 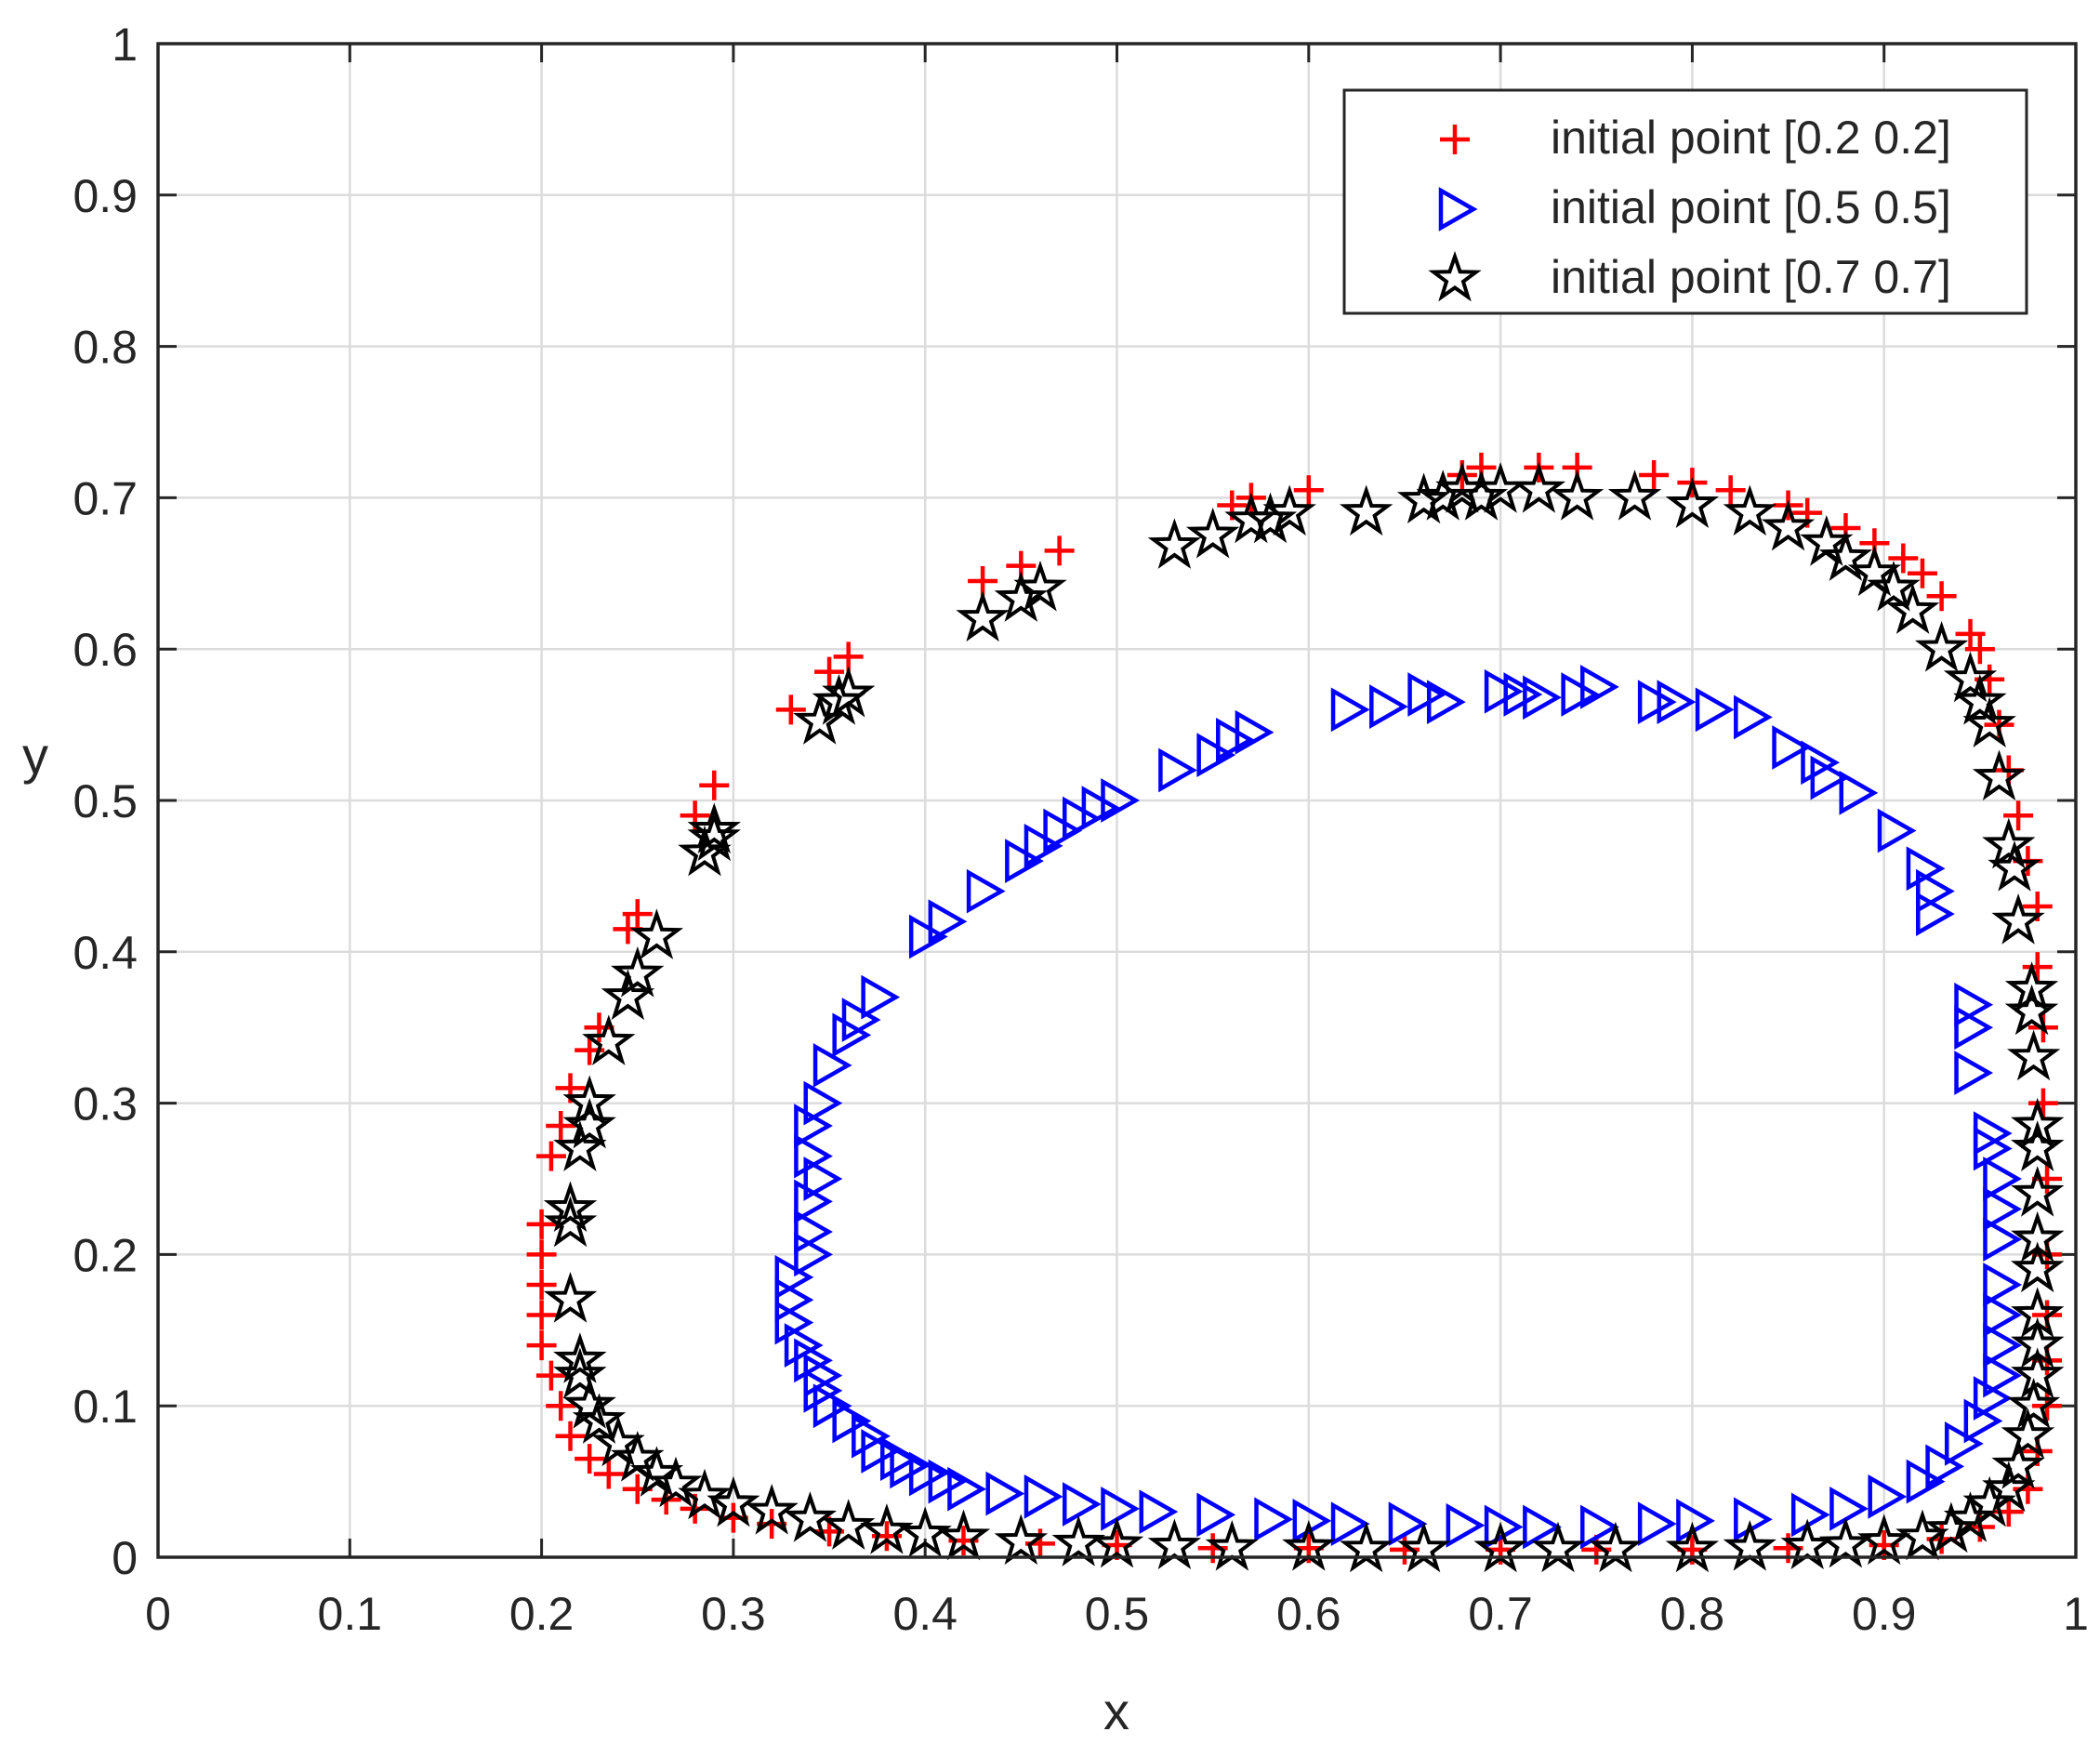 I want to click on x-tick-label: 0.2, so click(x=542, y=1614).